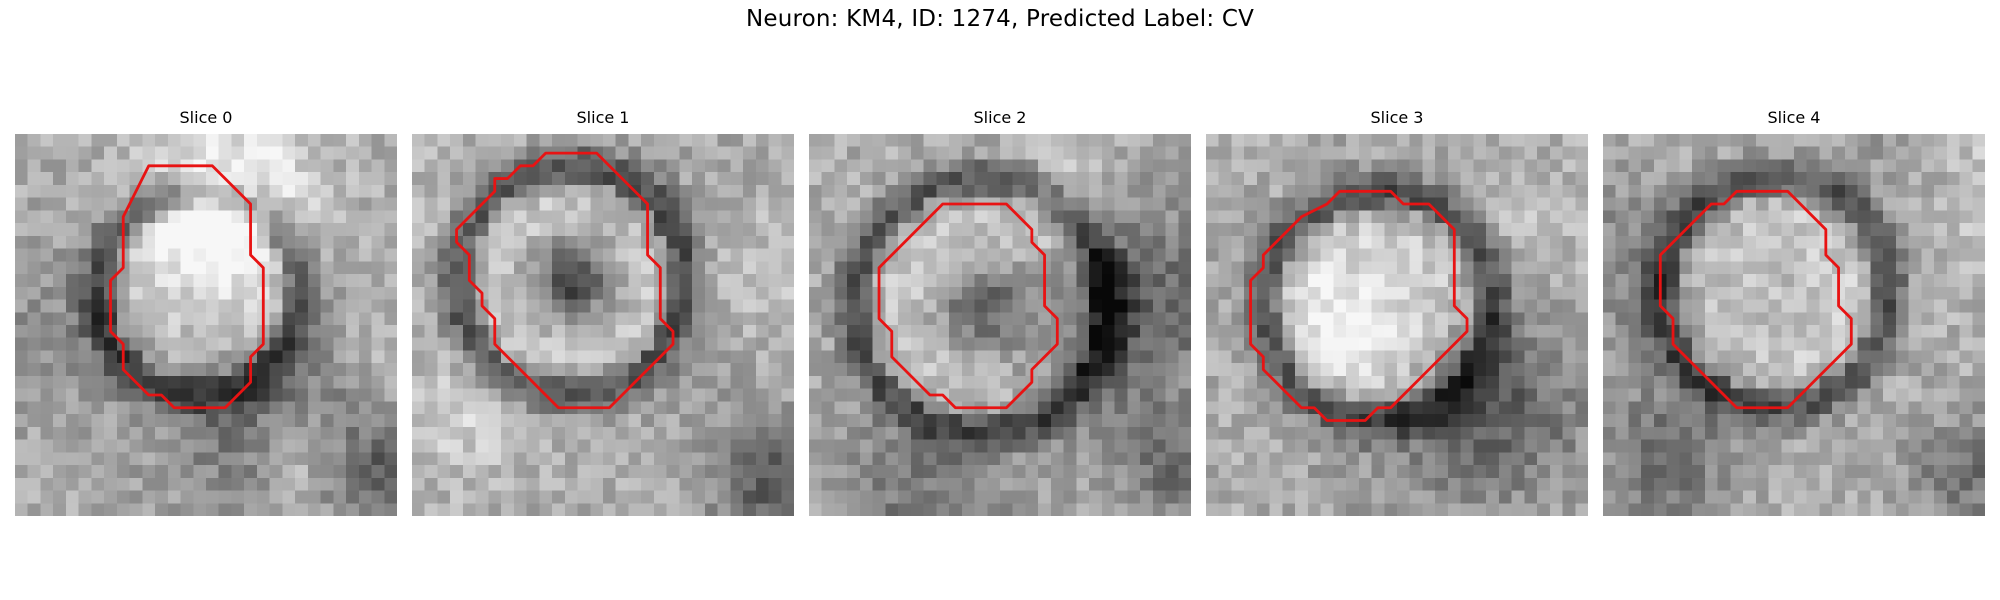 The height and width of the screenshot is (600, 2000). Describe the element at coordinates (1794, 117) in the screenshot. I see `slice-title: Slice 4` at that location.